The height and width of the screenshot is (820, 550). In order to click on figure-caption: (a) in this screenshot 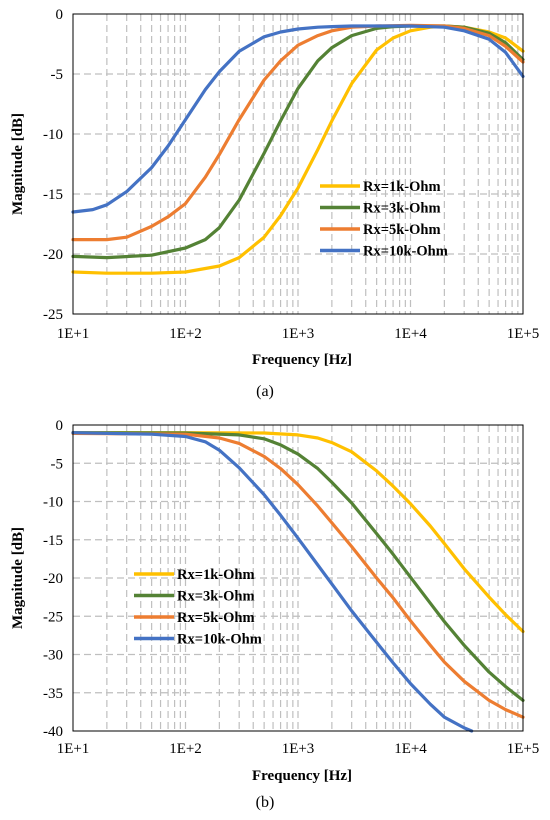, I will do `click(265, 391)`.